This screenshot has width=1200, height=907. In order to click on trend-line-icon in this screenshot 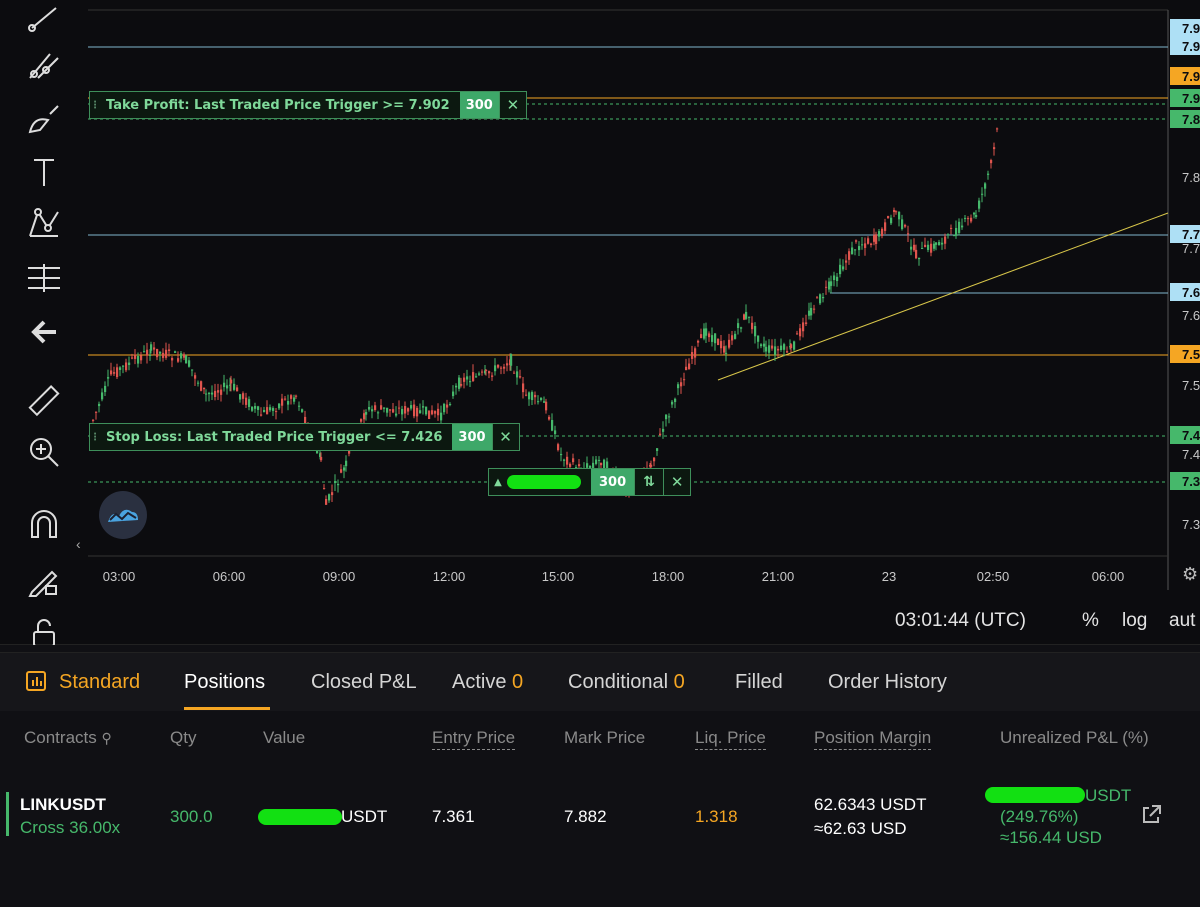, I will do `click(44, 19)`.